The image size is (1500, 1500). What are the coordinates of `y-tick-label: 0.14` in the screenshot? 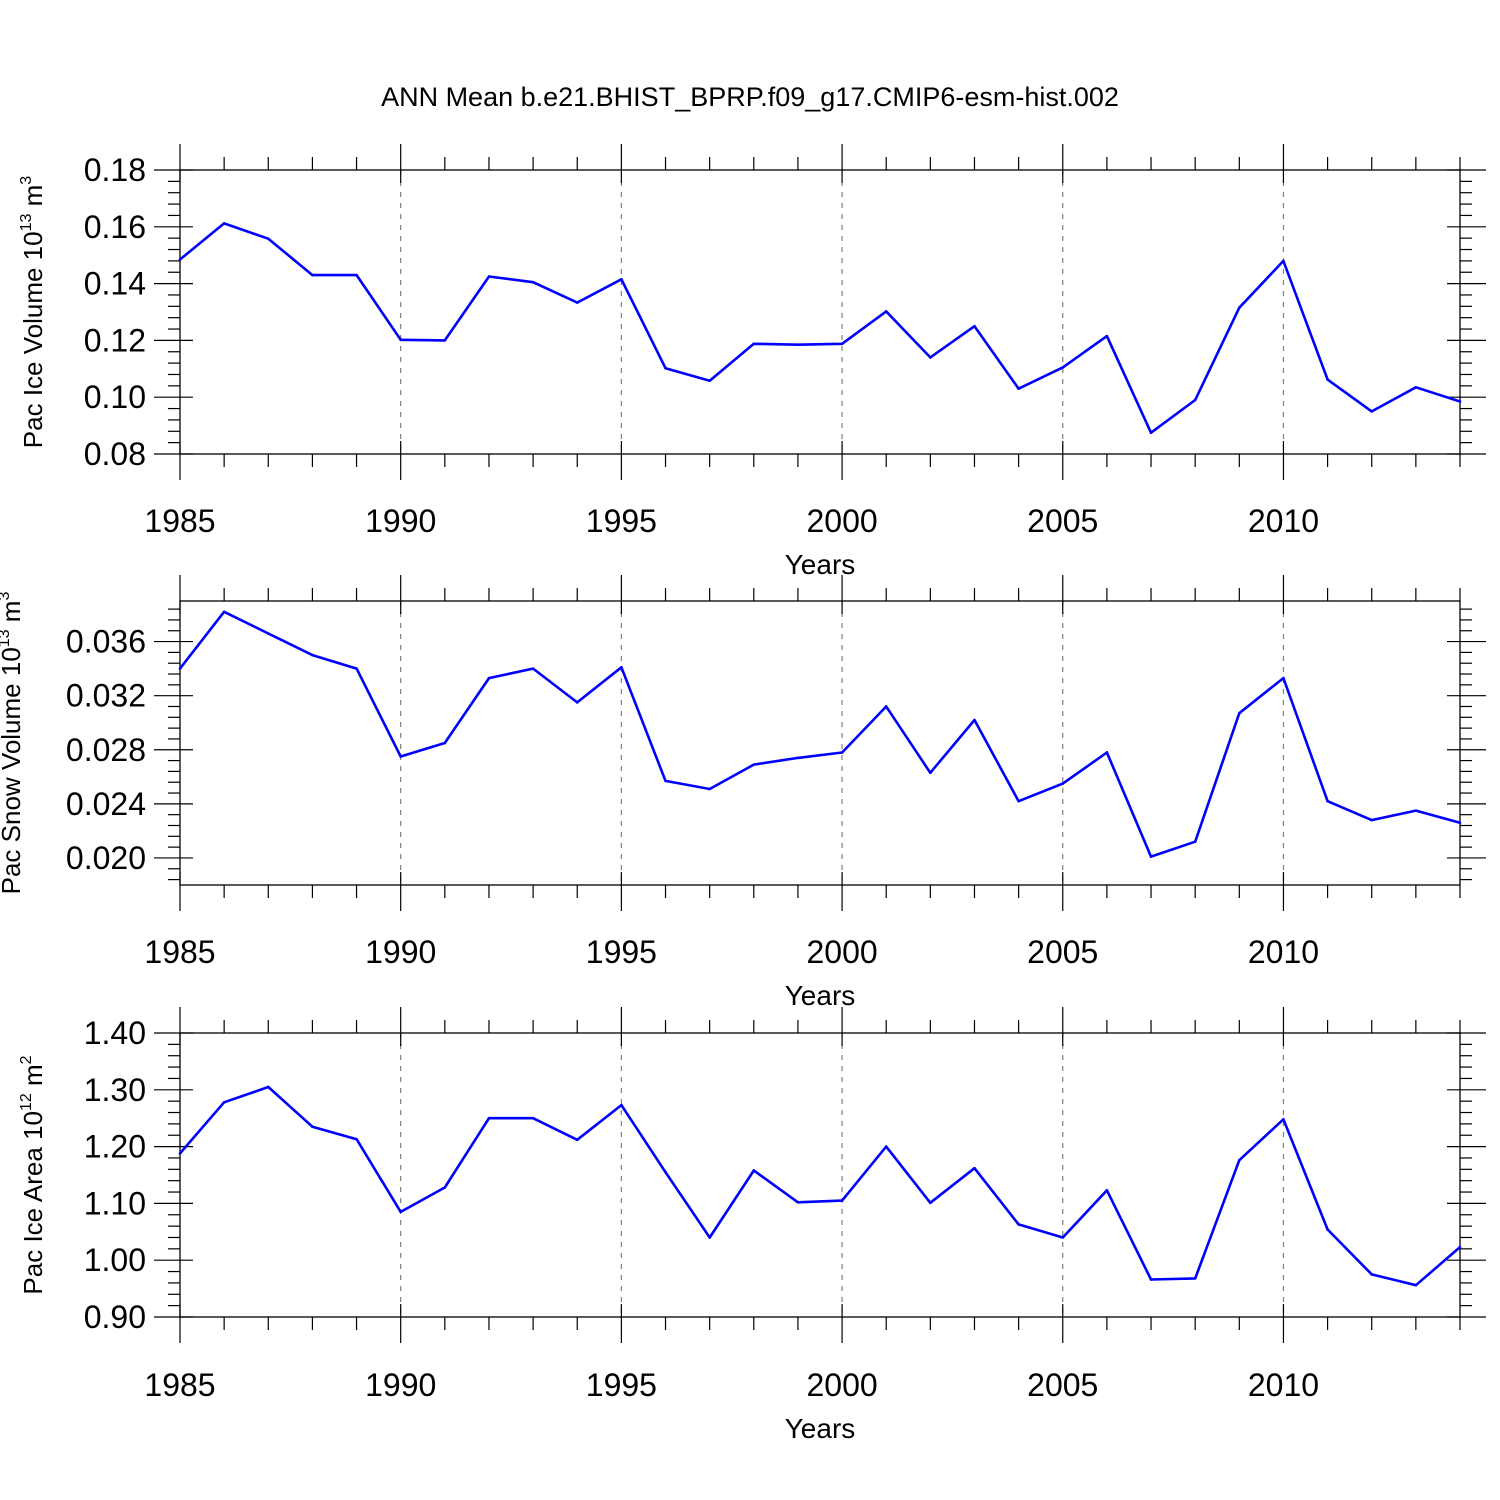 It's located at (115, 284).